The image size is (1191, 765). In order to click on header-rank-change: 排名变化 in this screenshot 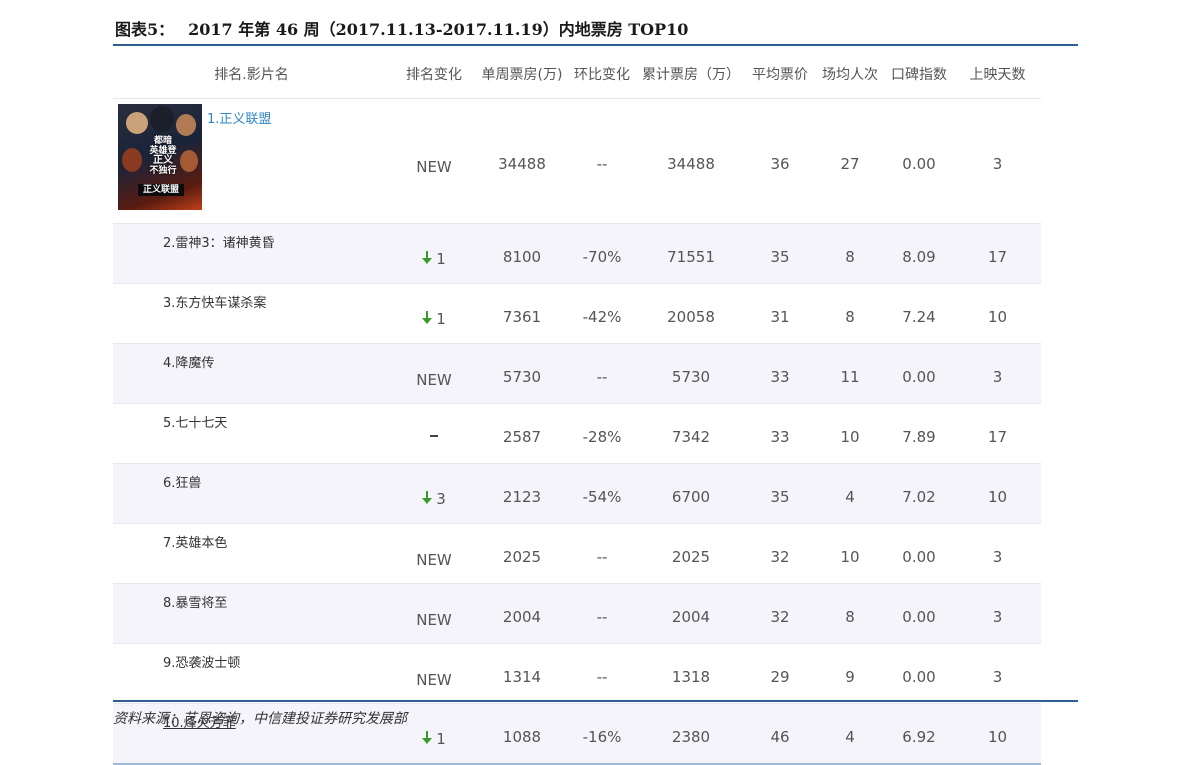, I will do `click(434, 75)`.